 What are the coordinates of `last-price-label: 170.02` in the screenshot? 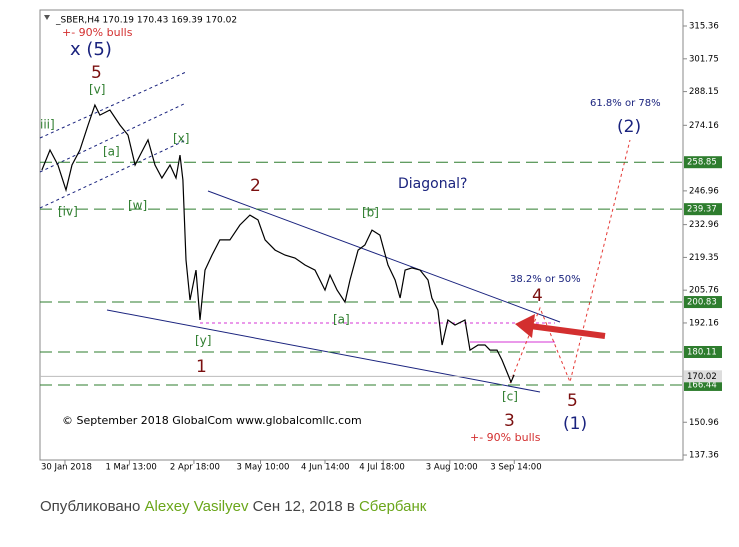 It's located at (702, 377).